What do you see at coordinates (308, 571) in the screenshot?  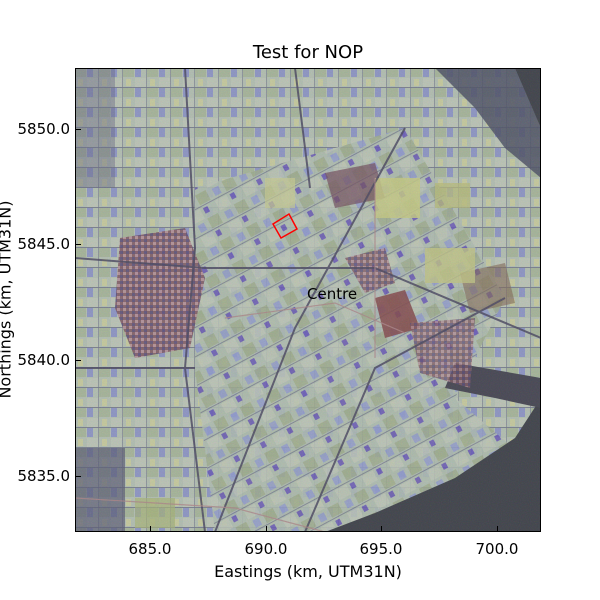 I see `x-axis-label: Eastings (km, UTM31N)` at bounding box center [308, 571].